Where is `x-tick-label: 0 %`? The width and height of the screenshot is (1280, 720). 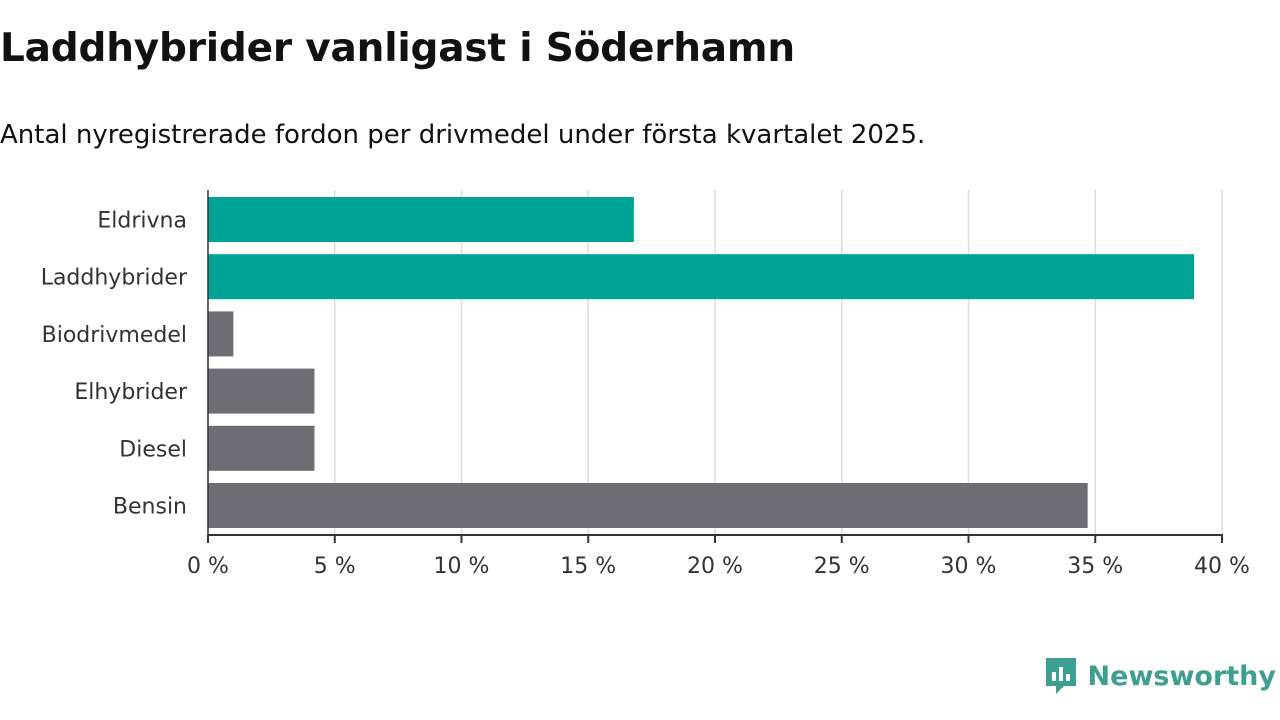 x-tick-label: 0 % is located at coordinates (208, 566).